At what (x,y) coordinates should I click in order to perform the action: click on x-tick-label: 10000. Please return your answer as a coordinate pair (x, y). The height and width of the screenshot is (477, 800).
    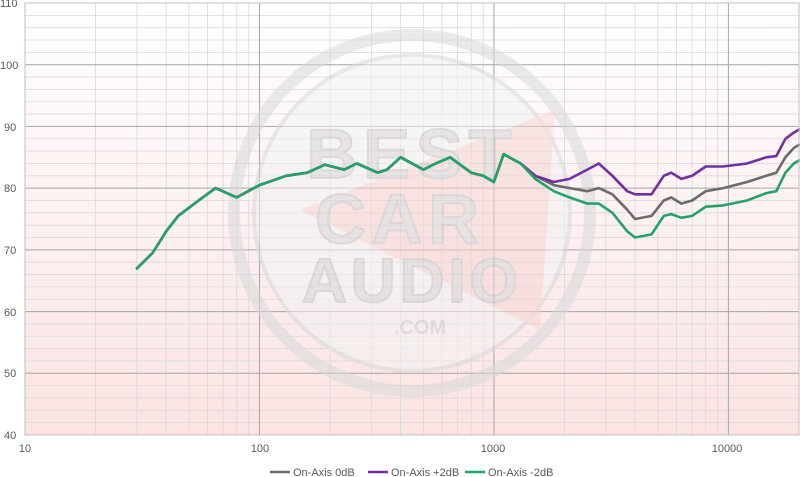
    Looking at the image, I should click on (727, 449).